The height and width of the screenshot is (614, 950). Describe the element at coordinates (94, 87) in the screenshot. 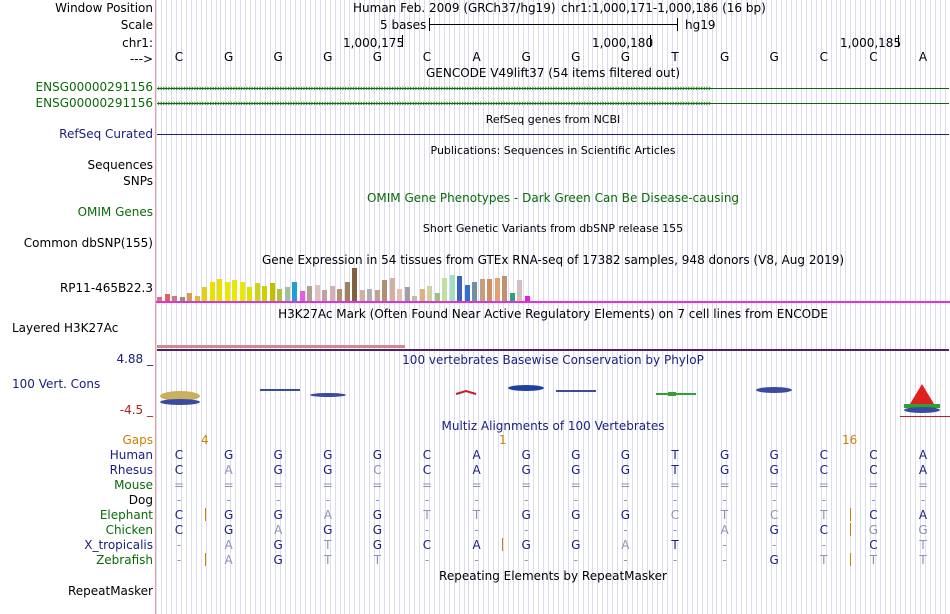

I see `label-ensg-1: ENSG00000291156` at that location.